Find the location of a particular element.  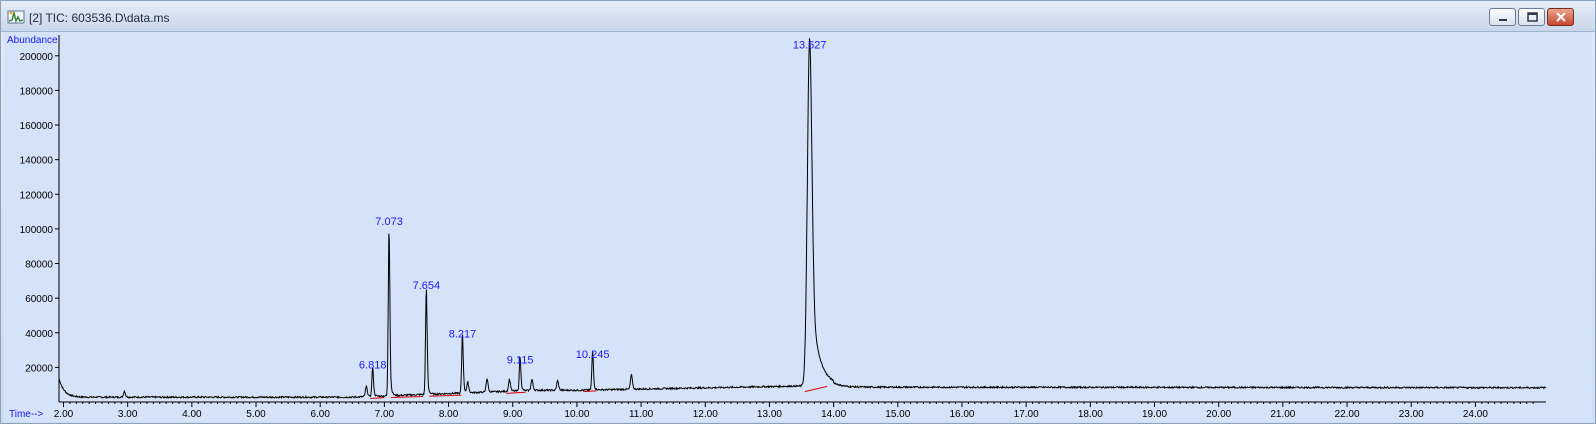

x-tick-label: 16.00 is located at coordinates (961, 414).